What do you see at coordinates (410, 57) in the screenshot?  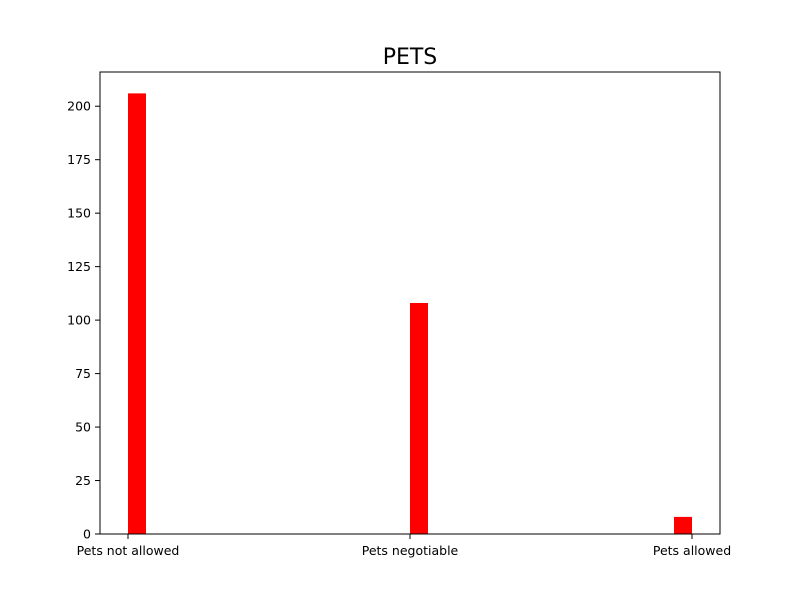 I see `chart-title: PETS` at bounding box center [410, 57].